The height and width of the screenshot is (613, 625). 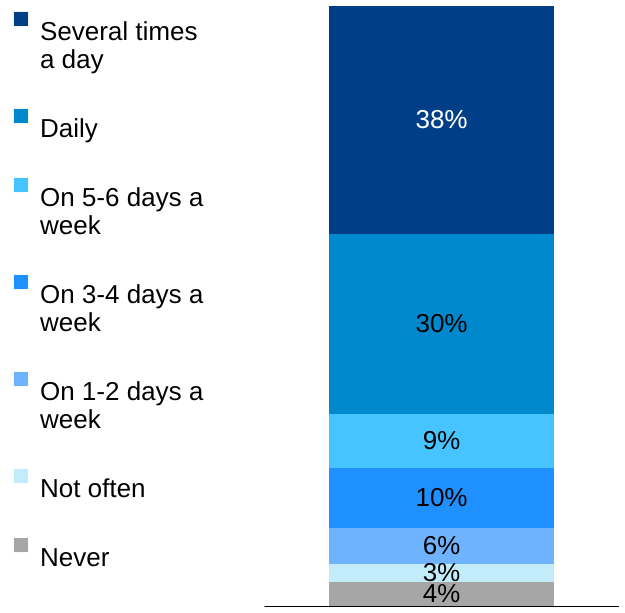 What do you see at coordinates (75, 557) in the screenshot?
I see `legend-label: Never` at bounding box center [75, 557].